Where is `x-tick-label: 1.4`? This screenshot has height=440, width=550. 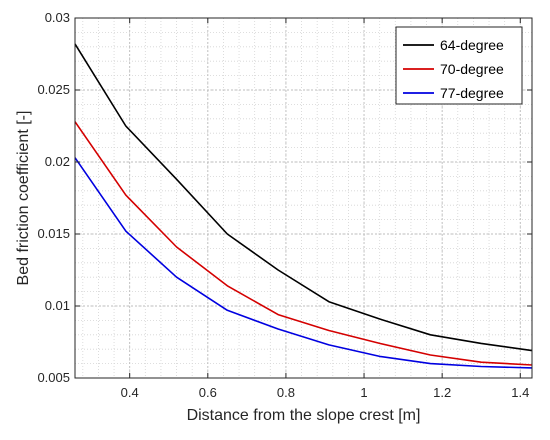 x-tick-label: 1.4 is located at coordinates (520, 392).